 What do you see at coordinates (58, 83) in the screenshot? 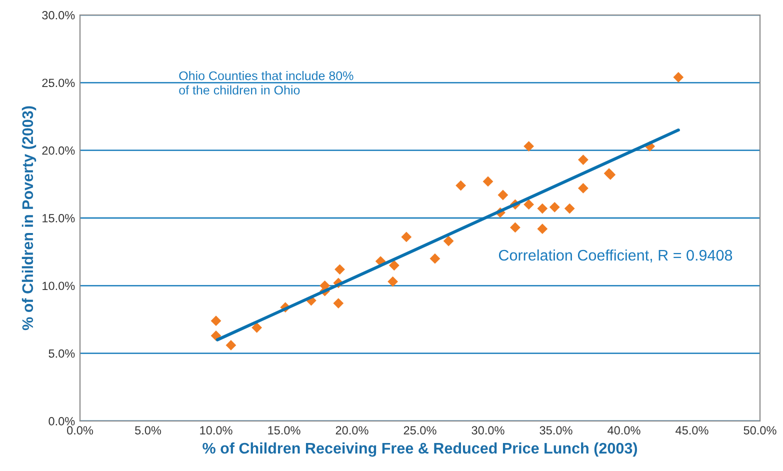
I see `y-tick-label: 25.0%` at bounding box center [58, 83].